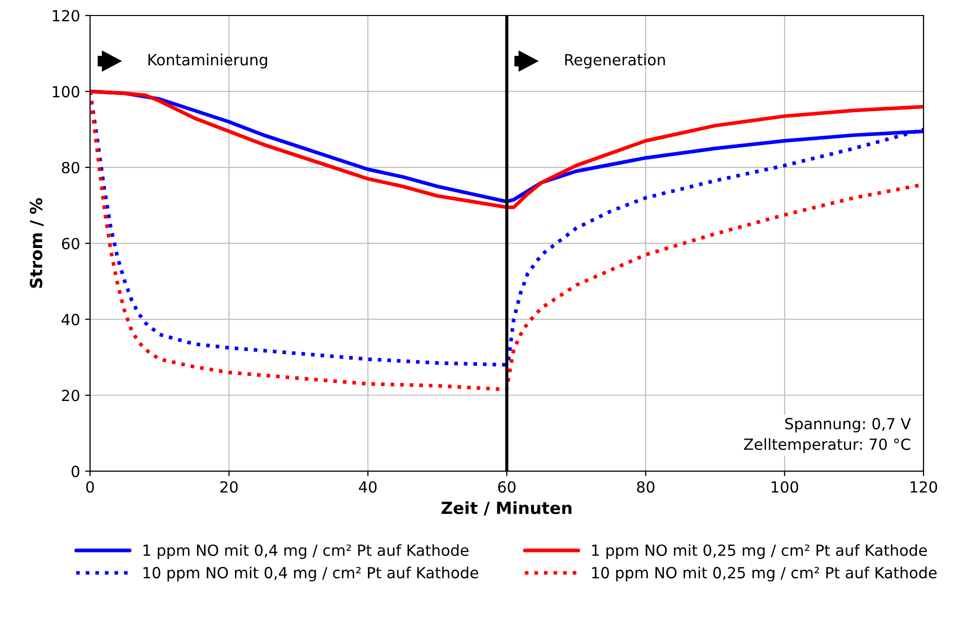  What do you see at coordinates (924, 487) in the screenshot?
I see `x-tick-label: 120` at bounding box center [924, 487].